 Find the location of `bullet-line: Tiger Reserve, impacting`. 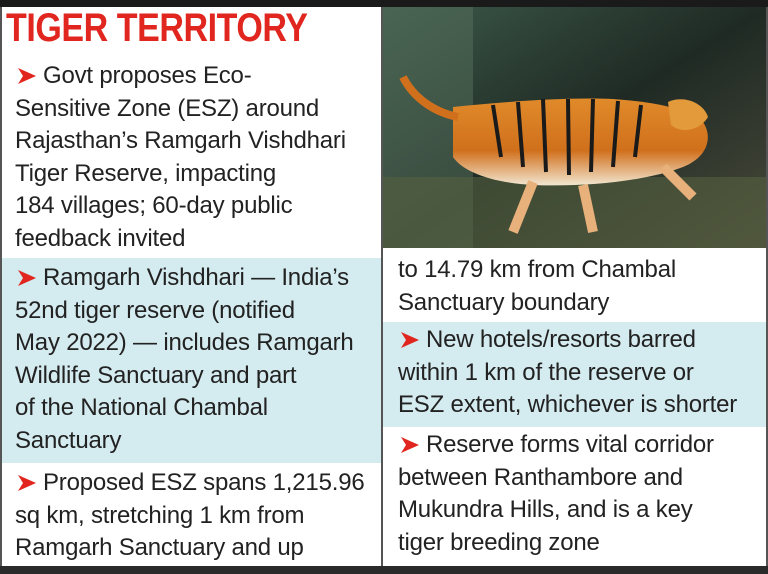

bullet-line: Tiger Reserve, impacting is located at coordinates (146, 173).